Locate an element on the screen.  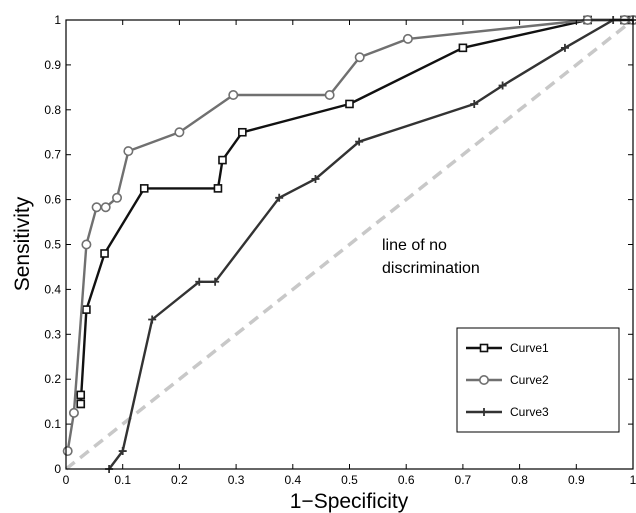
legend-entry-curve2: Curve2 is located at coordinates (507, 380).